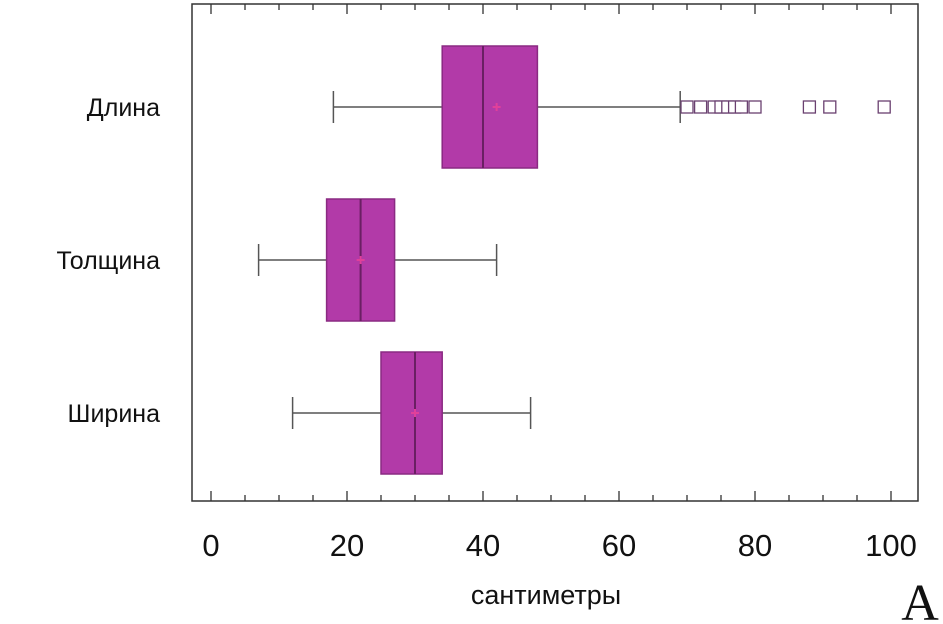 The height and width of the screenshot is (624, 943). What do you see at coordinates (920, 599) in the screenshot?
I see `panel-label: A` at bounding box center [920, 599].